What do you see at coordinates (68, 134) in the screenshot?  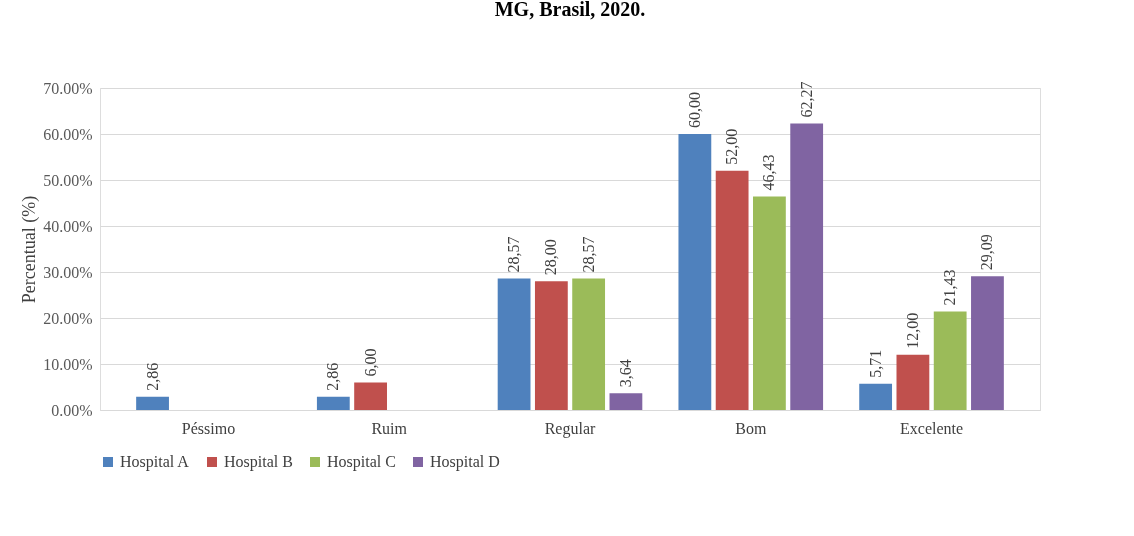 I see `y-tick-label: 60.00%` at bounding box center [68, 134].